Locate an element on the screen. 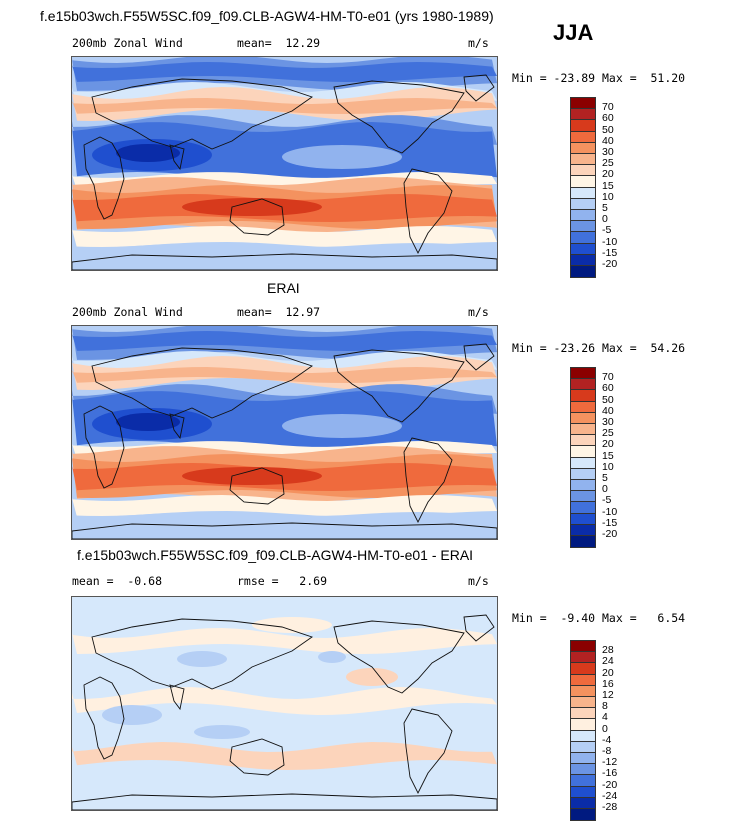 The width and height of the screenshot is (733, 821). colorbar-label: -4 is located at coordinates (607, 739).